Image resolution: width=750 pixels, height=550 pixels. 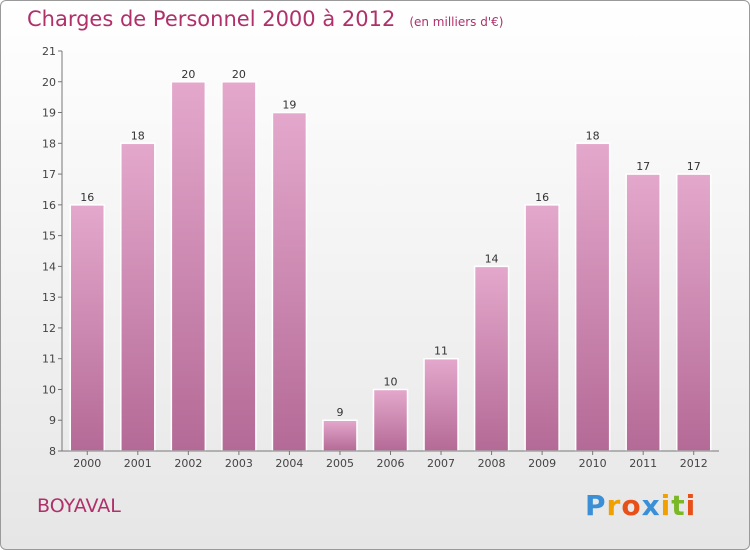 What do you see at coordinates (391, 463) in the screenshot?
I see `x-tick-label: 2006` at bounding box center [391, 463].